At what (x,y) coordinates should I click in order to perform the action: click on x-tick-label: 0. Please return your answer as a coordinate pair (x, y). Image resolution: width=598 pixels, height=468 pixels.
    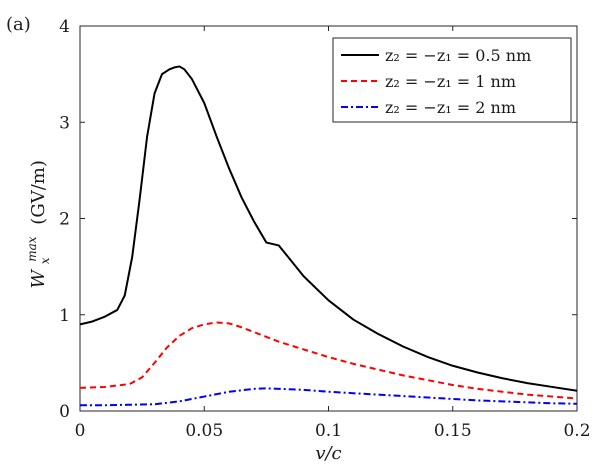
    Looking at the image, I should click on (80, 431).